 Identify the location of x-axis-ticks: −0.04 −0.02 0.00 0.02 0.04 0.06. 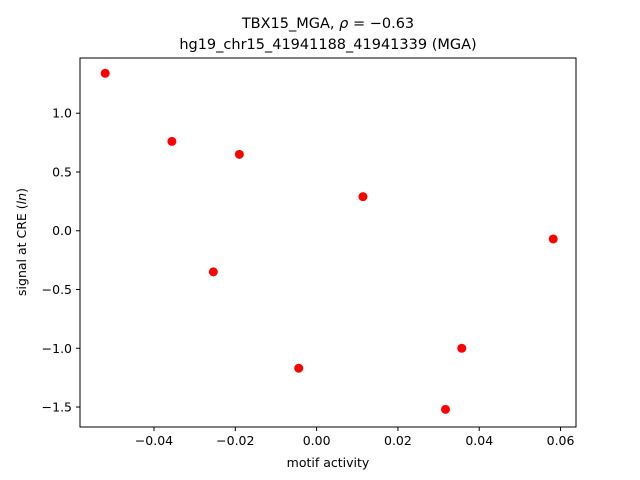
(355, 437).